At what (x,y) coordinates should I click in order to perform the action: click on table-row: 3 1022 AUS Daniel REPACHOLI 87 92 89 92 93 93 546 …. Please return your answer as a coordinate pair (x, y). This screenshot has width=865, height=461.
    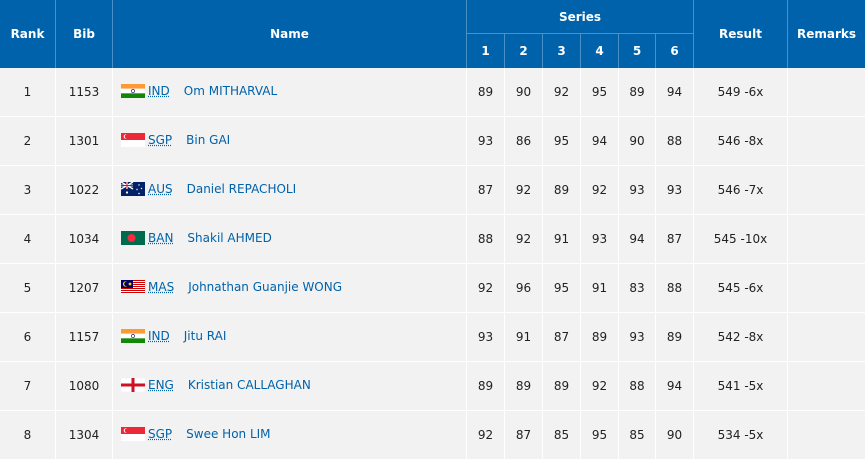
    Looking at the image, I should click on (432, 190).